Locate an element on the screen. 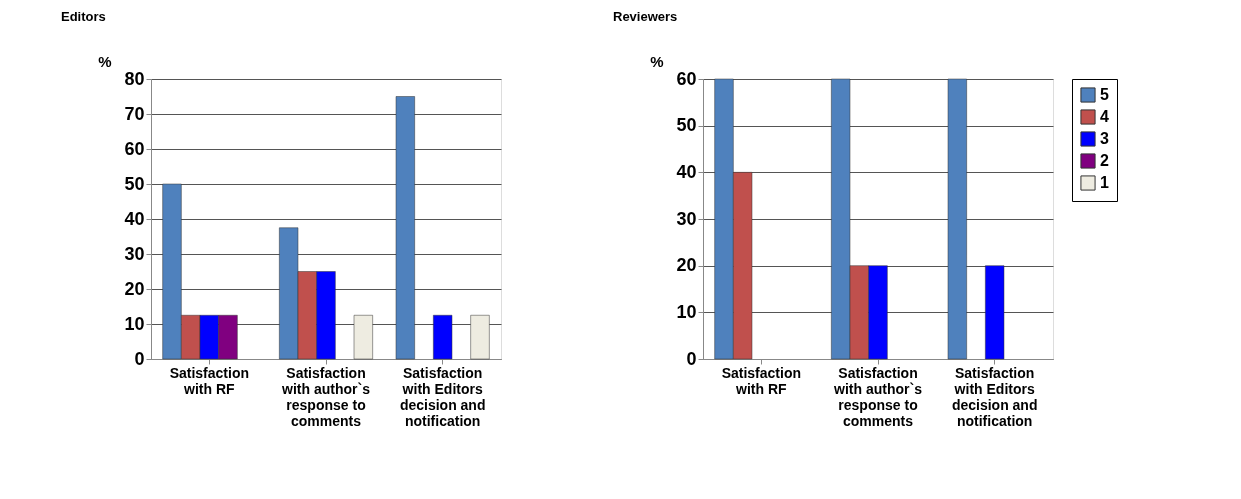 The width and height of the screenshot is (1241, 499). chart-title: Editors is located at coordinates (83, 16).